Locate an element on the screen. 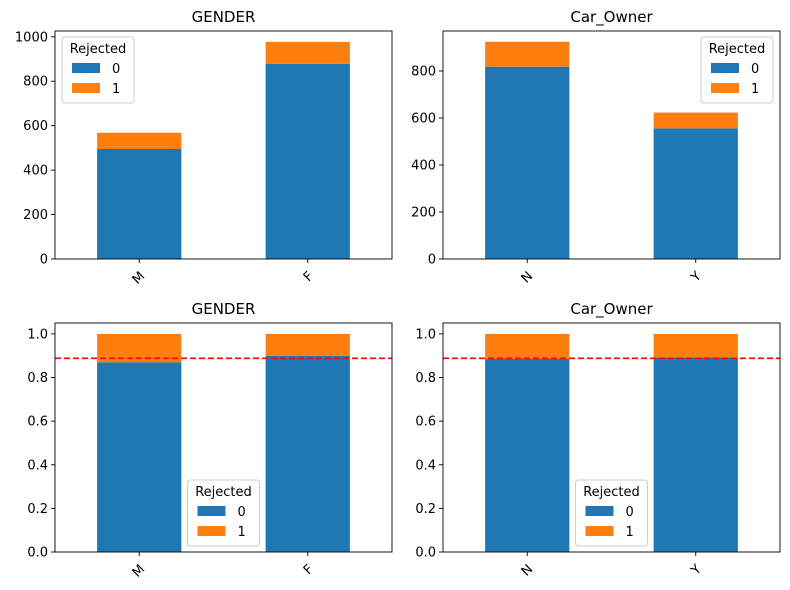 The width and height of the screenshot is (790, 590). y-tick-label: 1000 is located at coordinates (31, 37).